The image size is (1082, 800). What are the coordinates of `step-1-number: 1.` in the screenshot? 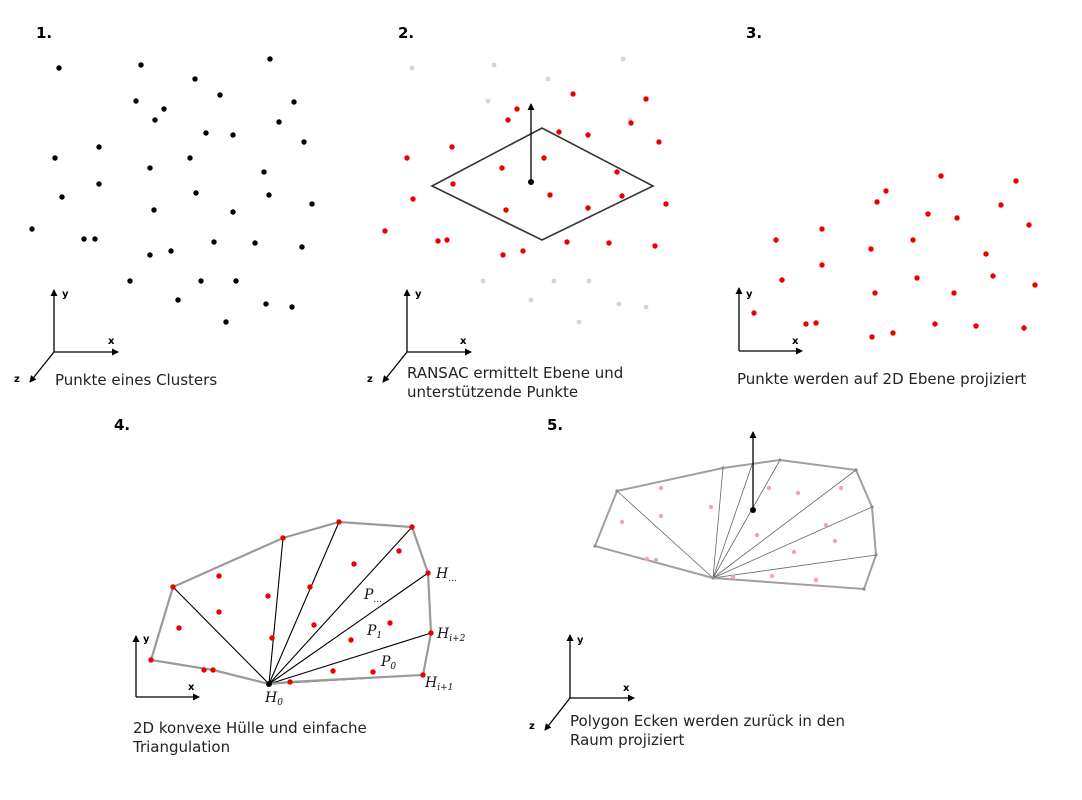 It's located at (44, 33).